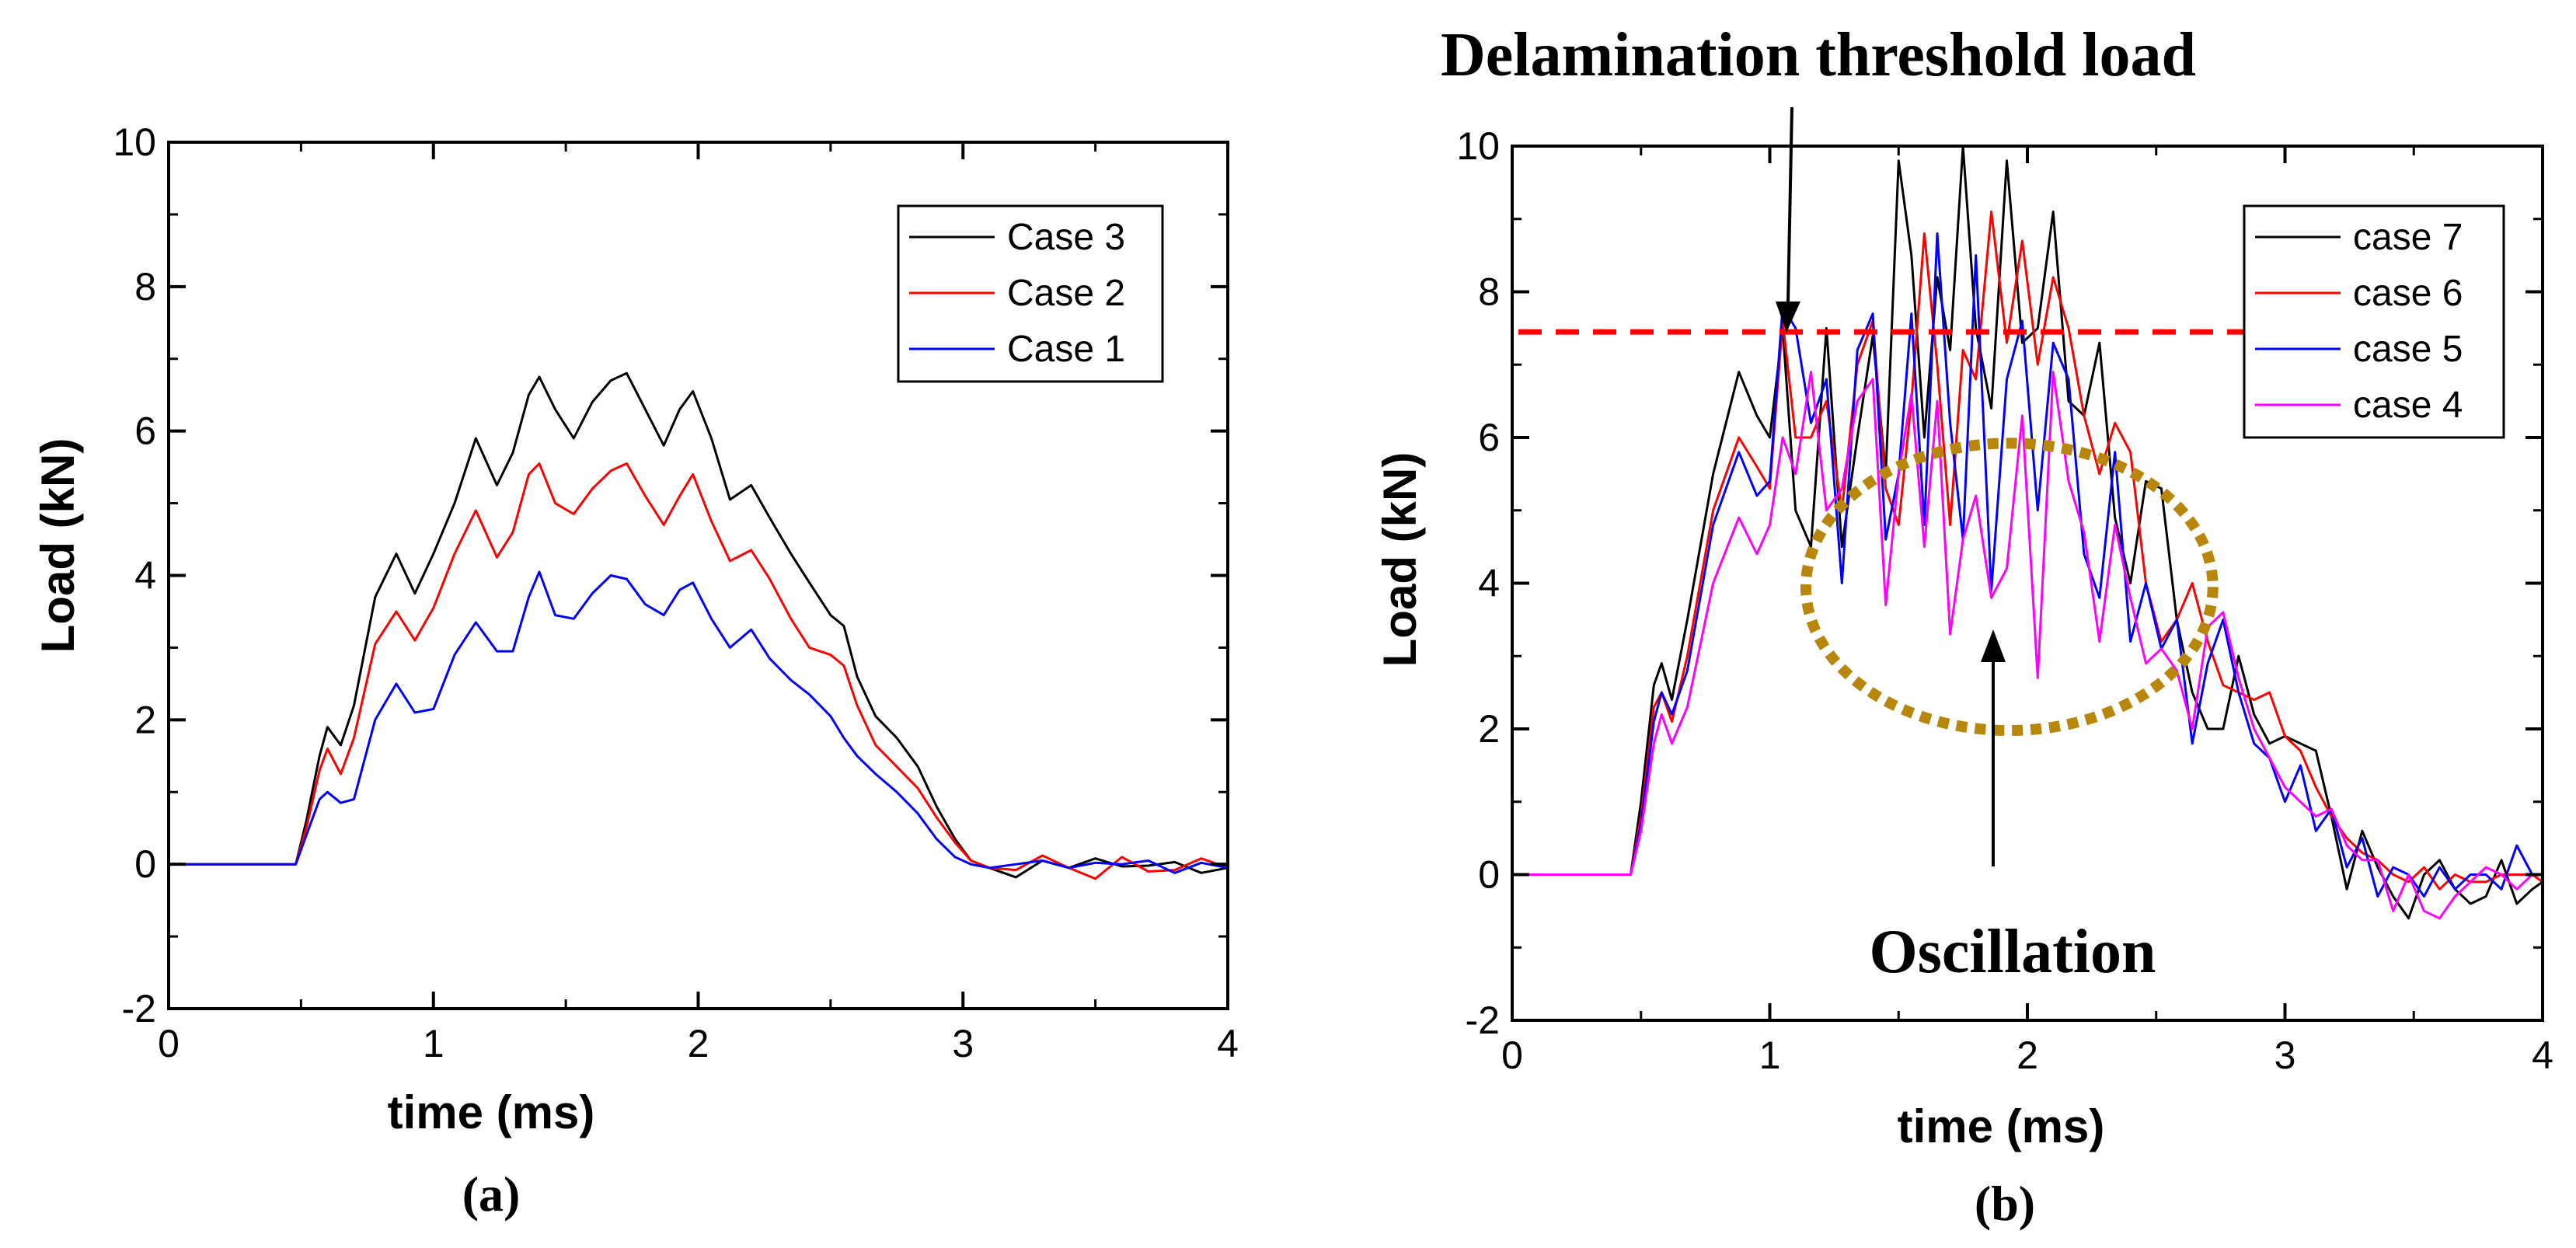 This screenshot has height=1248, width=2576. What do you see at coordinates (491, 1194) in the screenshot?
I see `panel-label: (a)` at bounding box center [491, 1194].